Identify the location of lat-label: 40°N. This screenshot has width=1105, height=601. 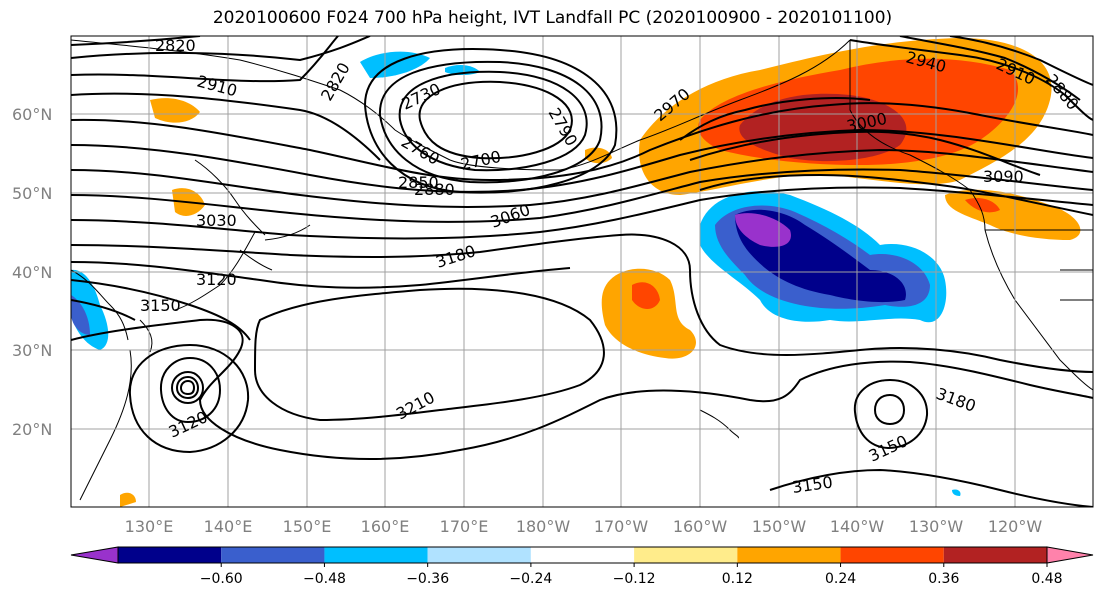
(32, 272).